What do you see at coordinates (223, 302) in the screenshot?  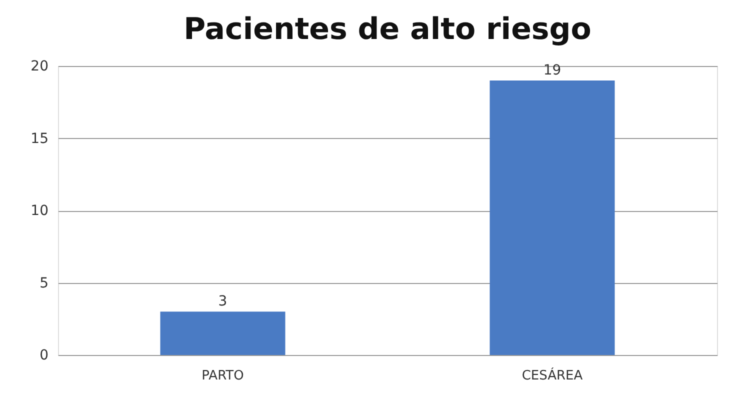 I see `data-label: 3` at bounding box center [223, 302].